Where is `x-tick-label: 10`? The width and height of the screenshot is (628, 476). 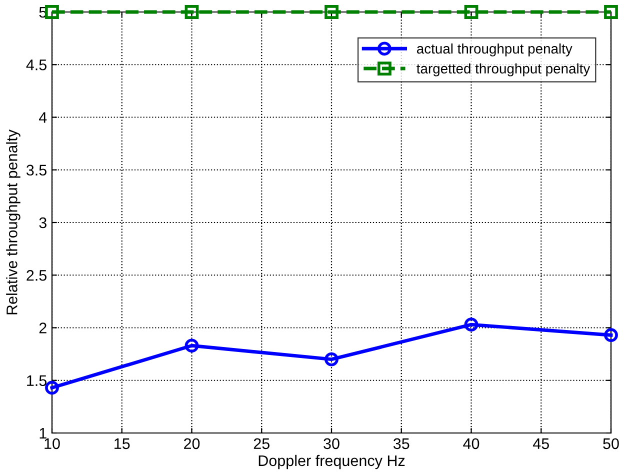
x-tick-label: 10 is located at coordinates (52, 444).